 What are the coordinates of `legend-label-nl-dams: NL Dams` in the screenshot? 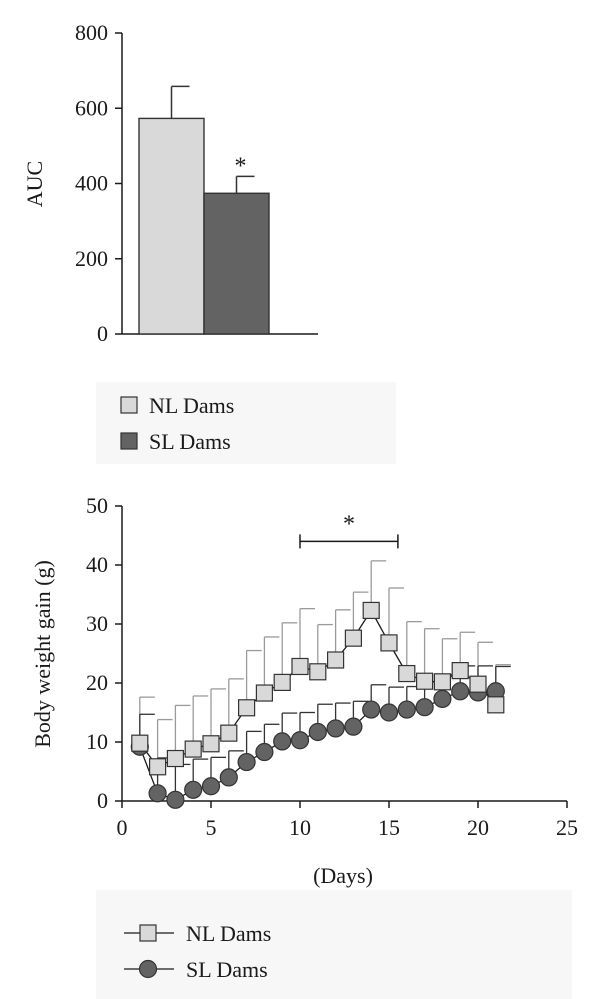 It's located at (191, 405).